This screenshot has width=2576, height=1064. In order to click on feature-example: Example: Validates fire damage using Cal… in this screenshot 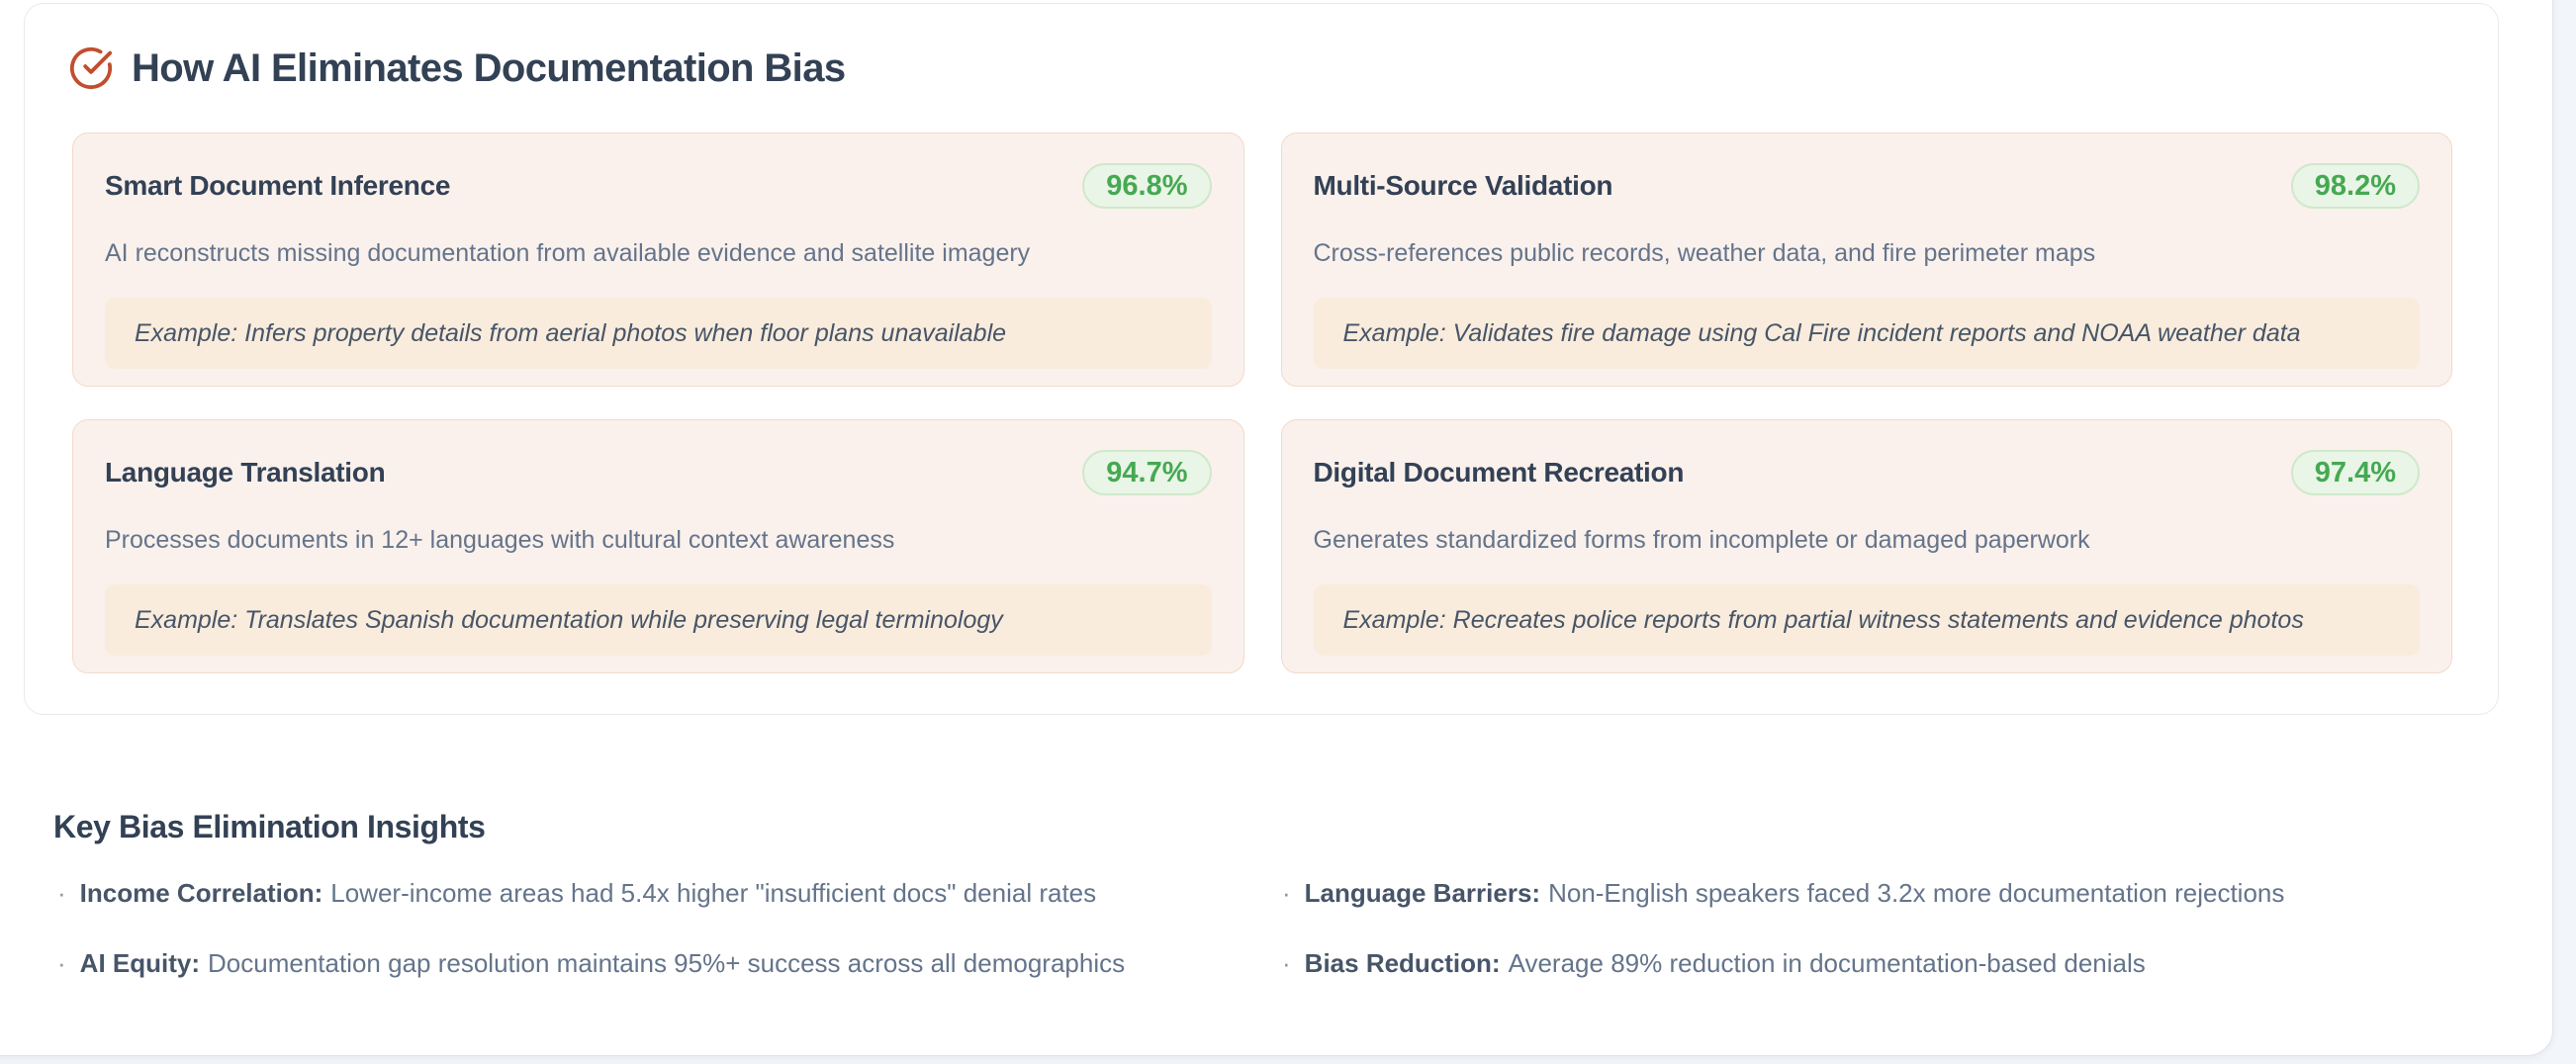, I will do `click(1867, 333)`.